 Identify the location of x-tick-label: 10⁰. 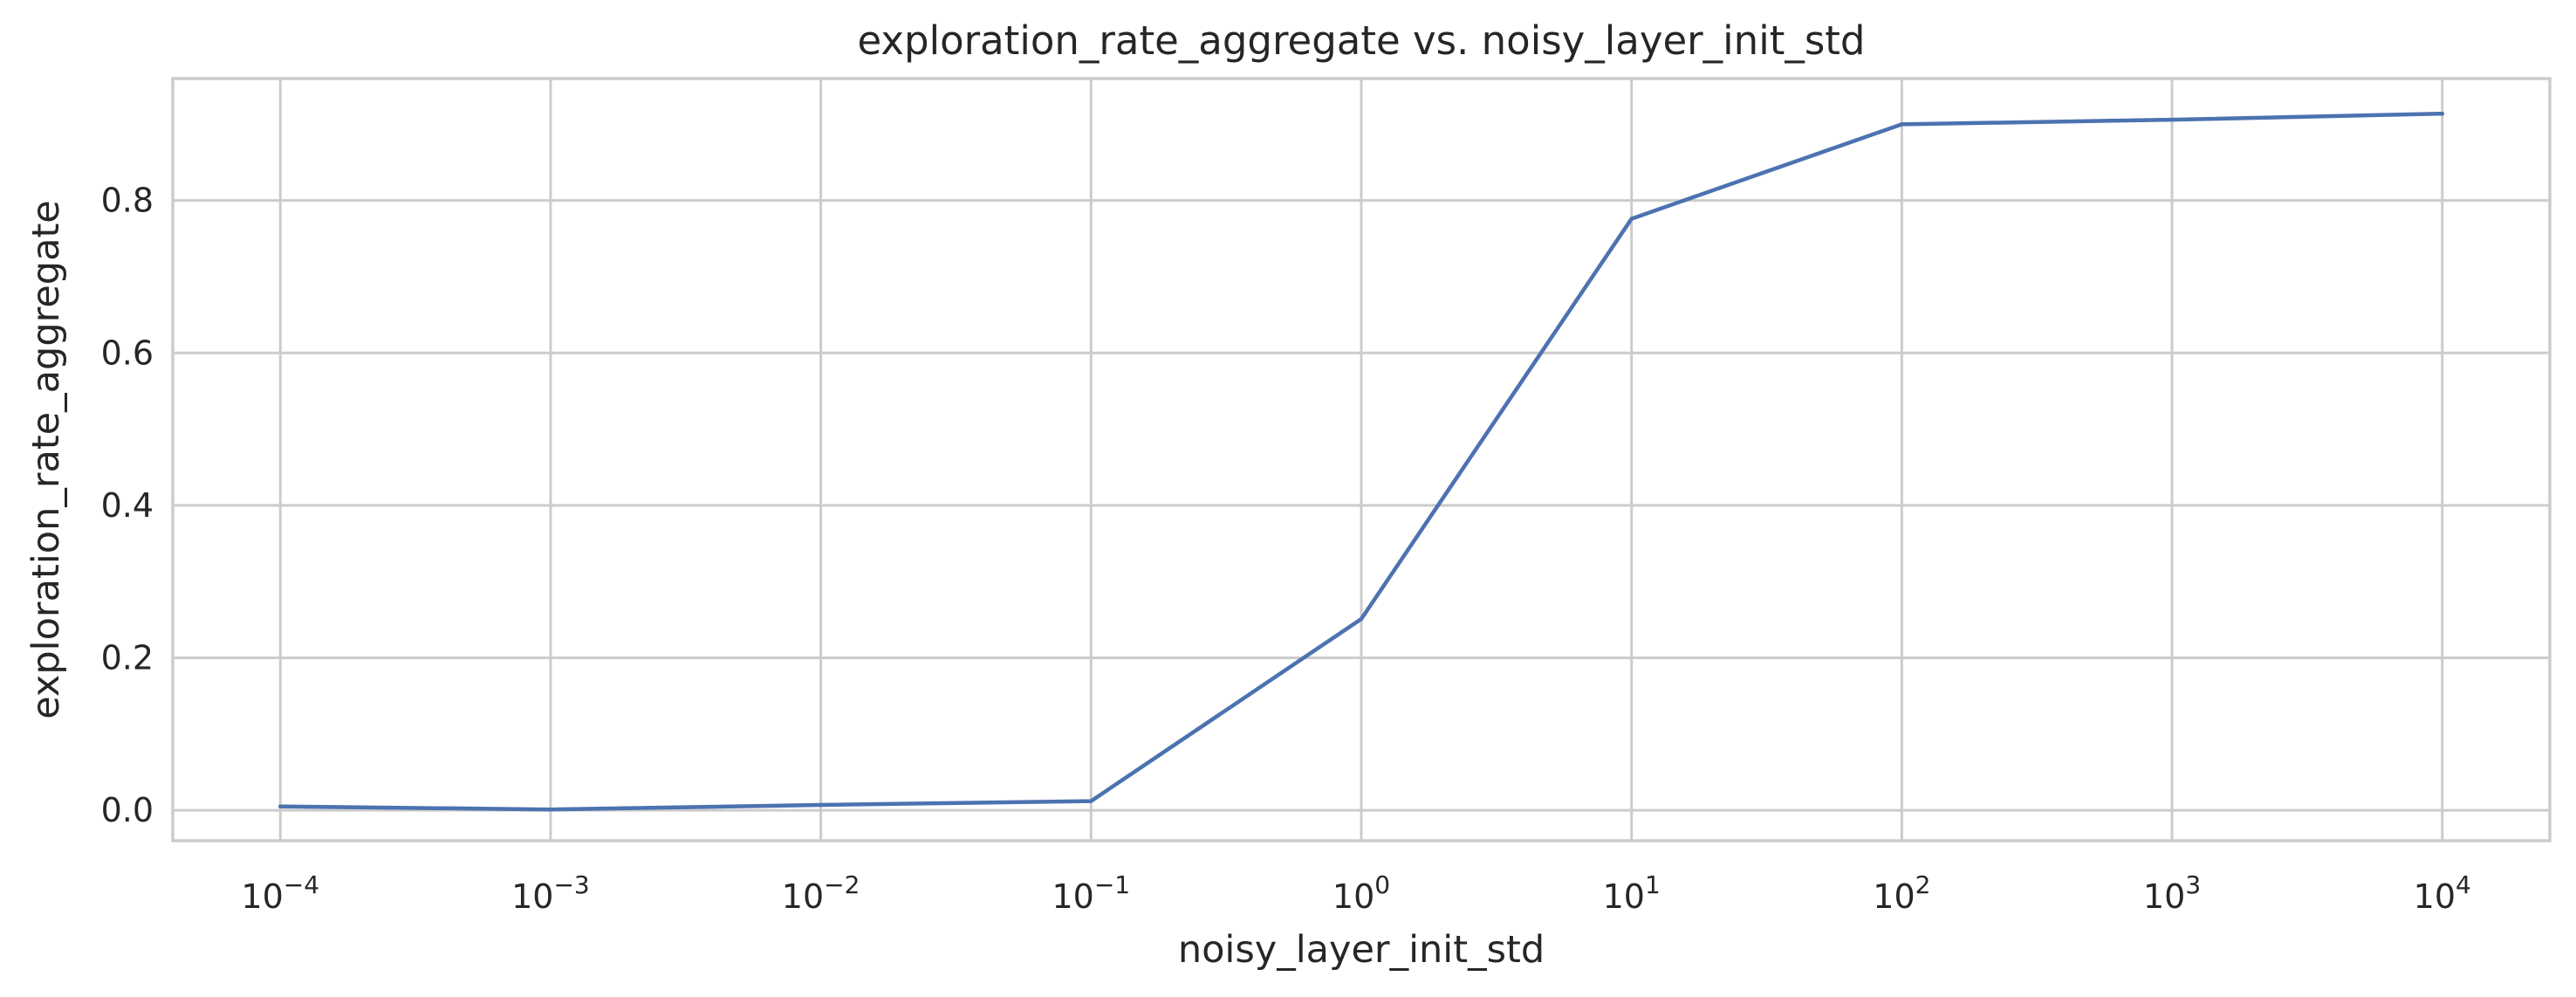
(1362, 893).